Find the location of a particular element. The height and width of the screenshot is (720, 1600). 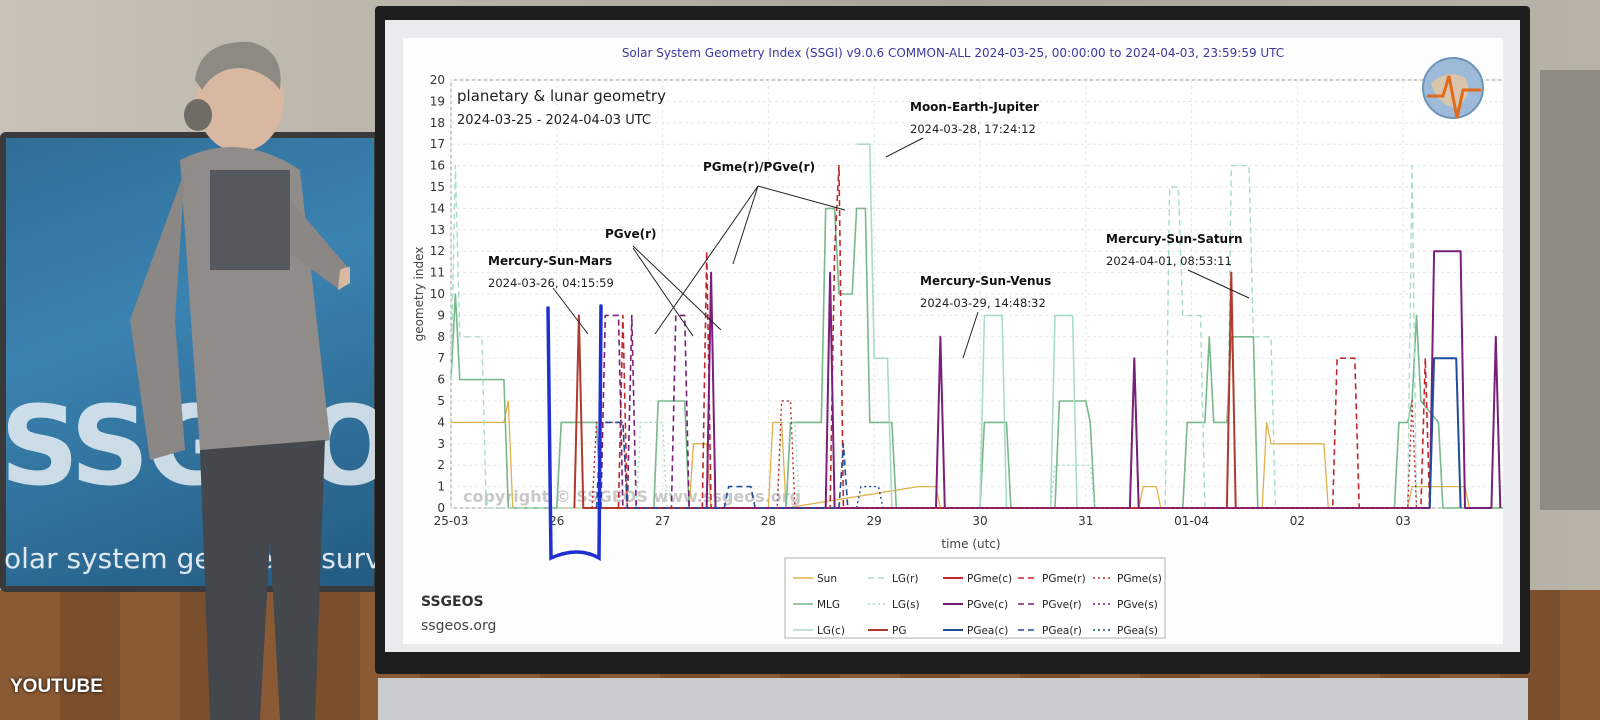

x-tick-label: 02 is located at coordinates (1297, 521).